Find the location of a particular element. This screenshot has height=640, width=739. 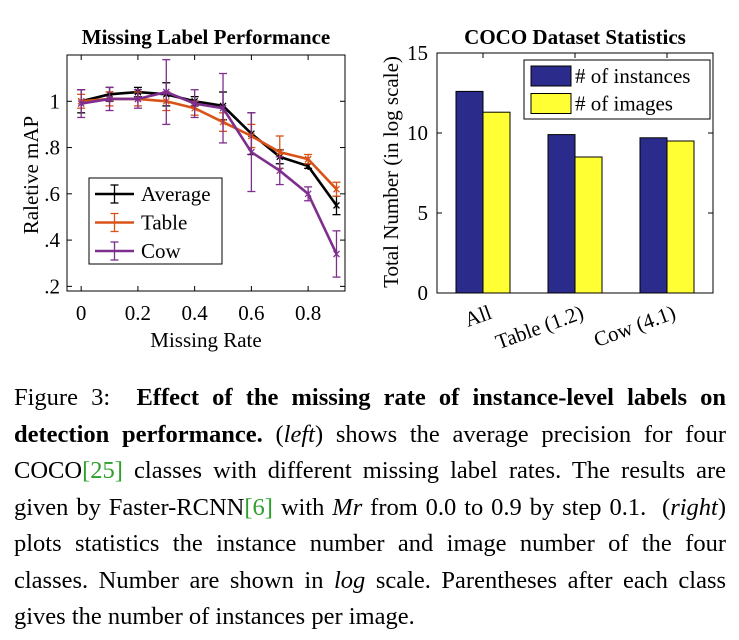

right-y-tick-label: 0 is located at coordinates (423, 293).